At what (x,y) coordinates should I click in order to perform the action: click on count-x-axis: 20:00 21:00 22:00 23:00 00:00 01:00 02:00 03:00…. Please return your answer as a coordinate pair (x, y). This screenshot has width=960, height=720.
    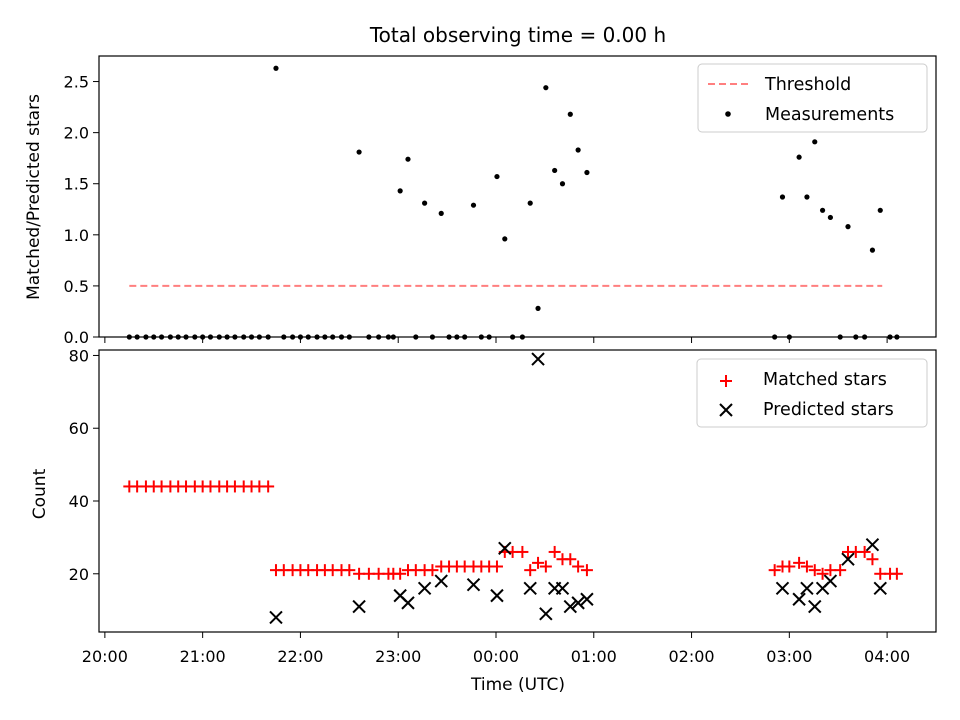
    Looking at the image, I should click on (496, 649).